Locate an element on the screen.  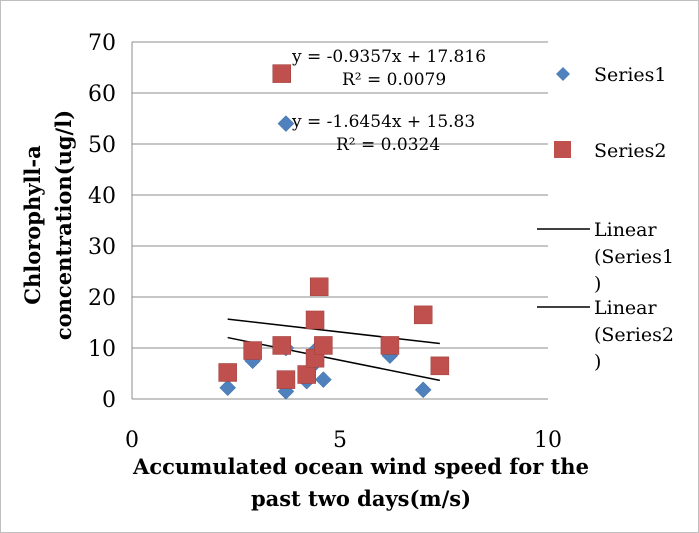
y-tick-label: 50 is located at coordinates (102, 145).